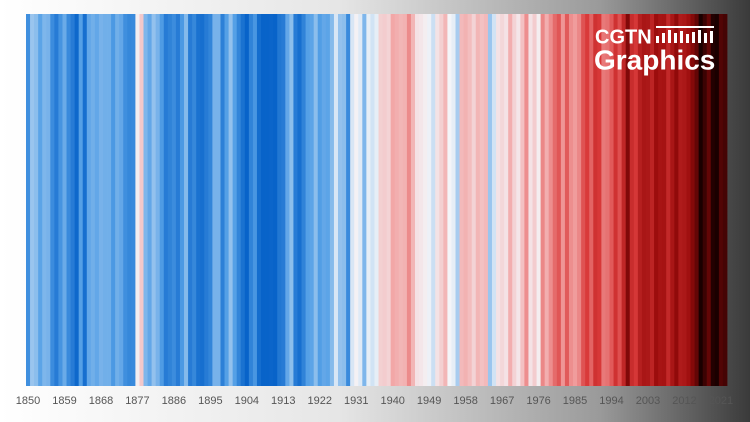 The width and height of the screenshot is (750, 422). What do you see at coordinates (210, 401) in the screenshot?
I see `x-tick-label: 1895` at bounding box center [210, 401].